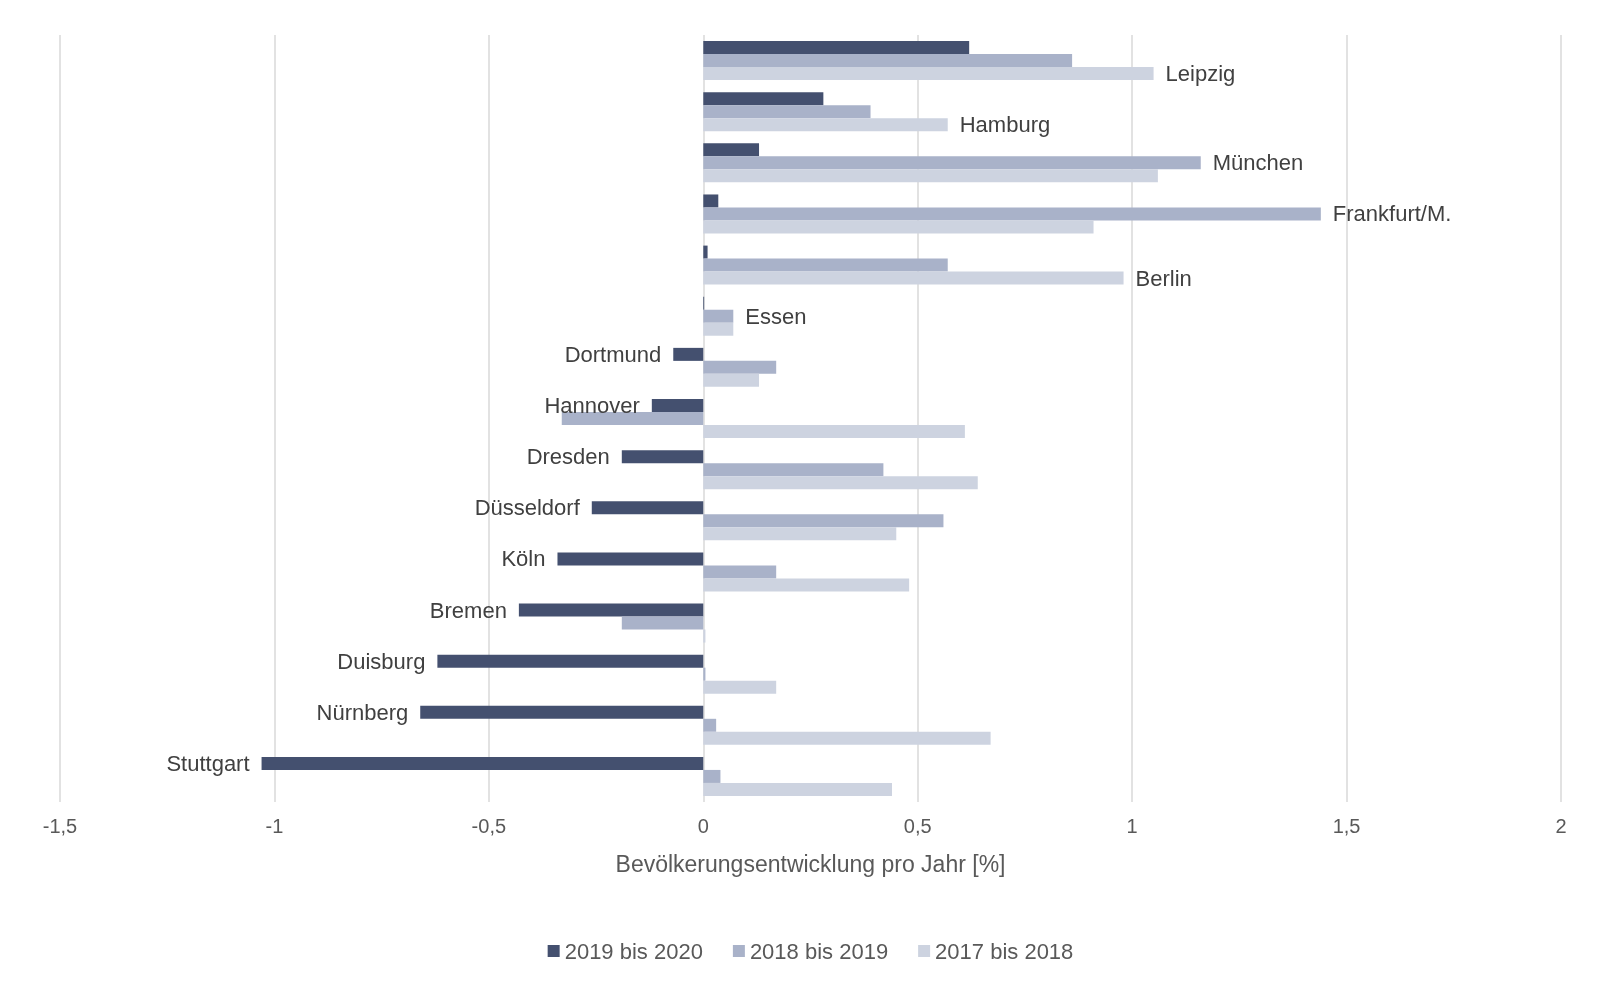 The height and width of the screenshot is (987, 1621). I want to click on y-tick-label: Frankfurt/M., so click(1392, 214).